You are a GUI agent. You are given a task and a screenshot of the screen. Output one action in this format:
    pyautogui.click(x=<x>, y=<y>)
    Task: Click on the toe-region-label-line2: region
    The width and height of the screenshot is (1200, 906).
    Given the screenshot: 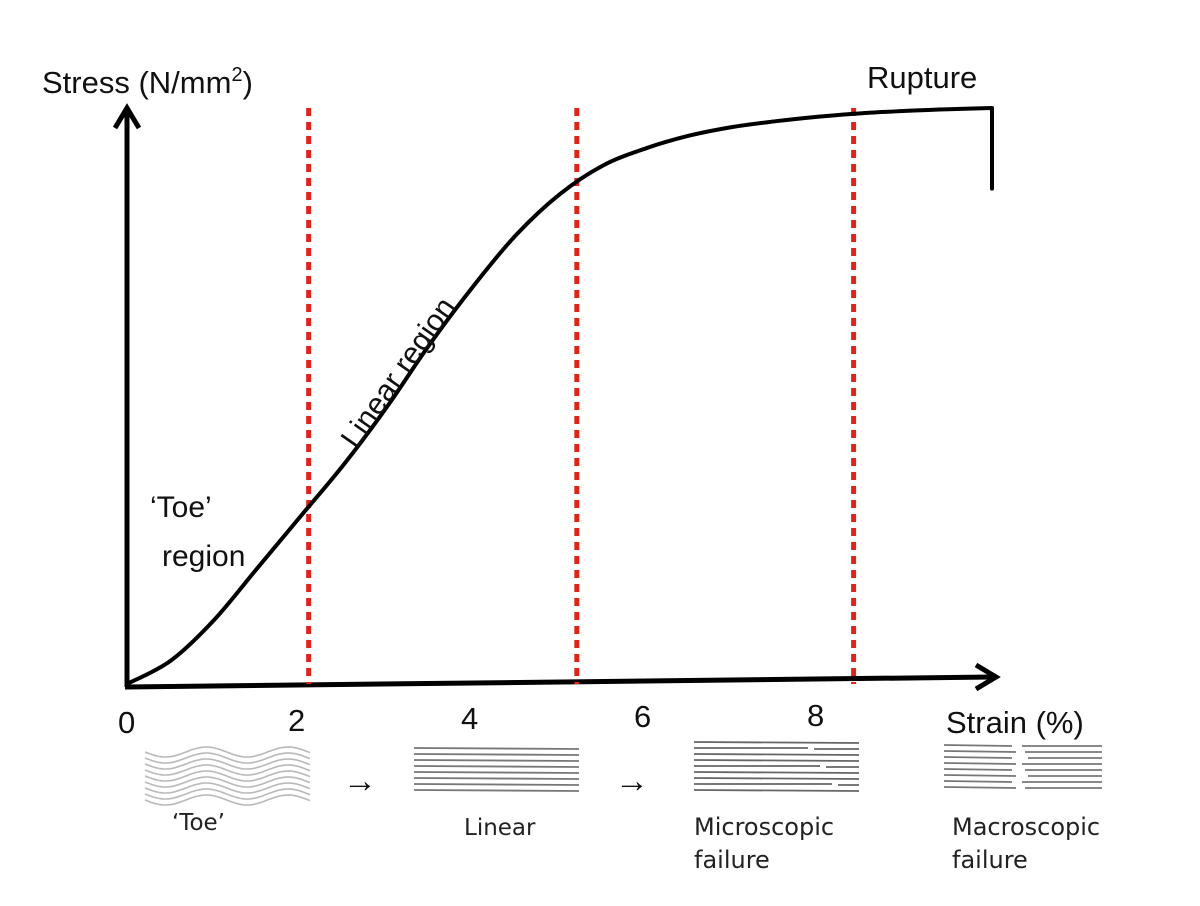 What is the action you would take?
    pyautogui.click(x=203, y=556)
    